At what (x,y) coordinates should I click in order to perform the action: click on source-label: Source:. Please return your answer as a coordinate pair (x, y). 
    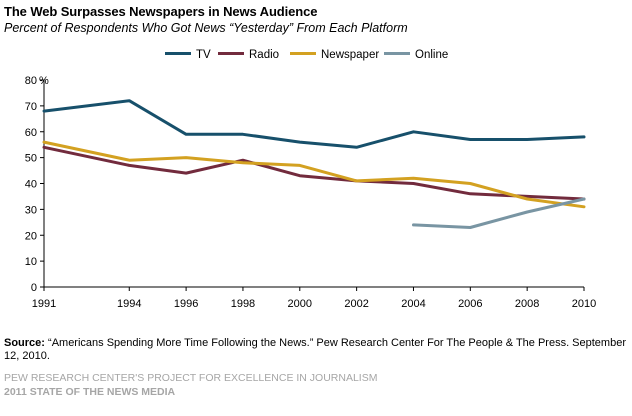
    Looking at the image, I should click on (24, 343).